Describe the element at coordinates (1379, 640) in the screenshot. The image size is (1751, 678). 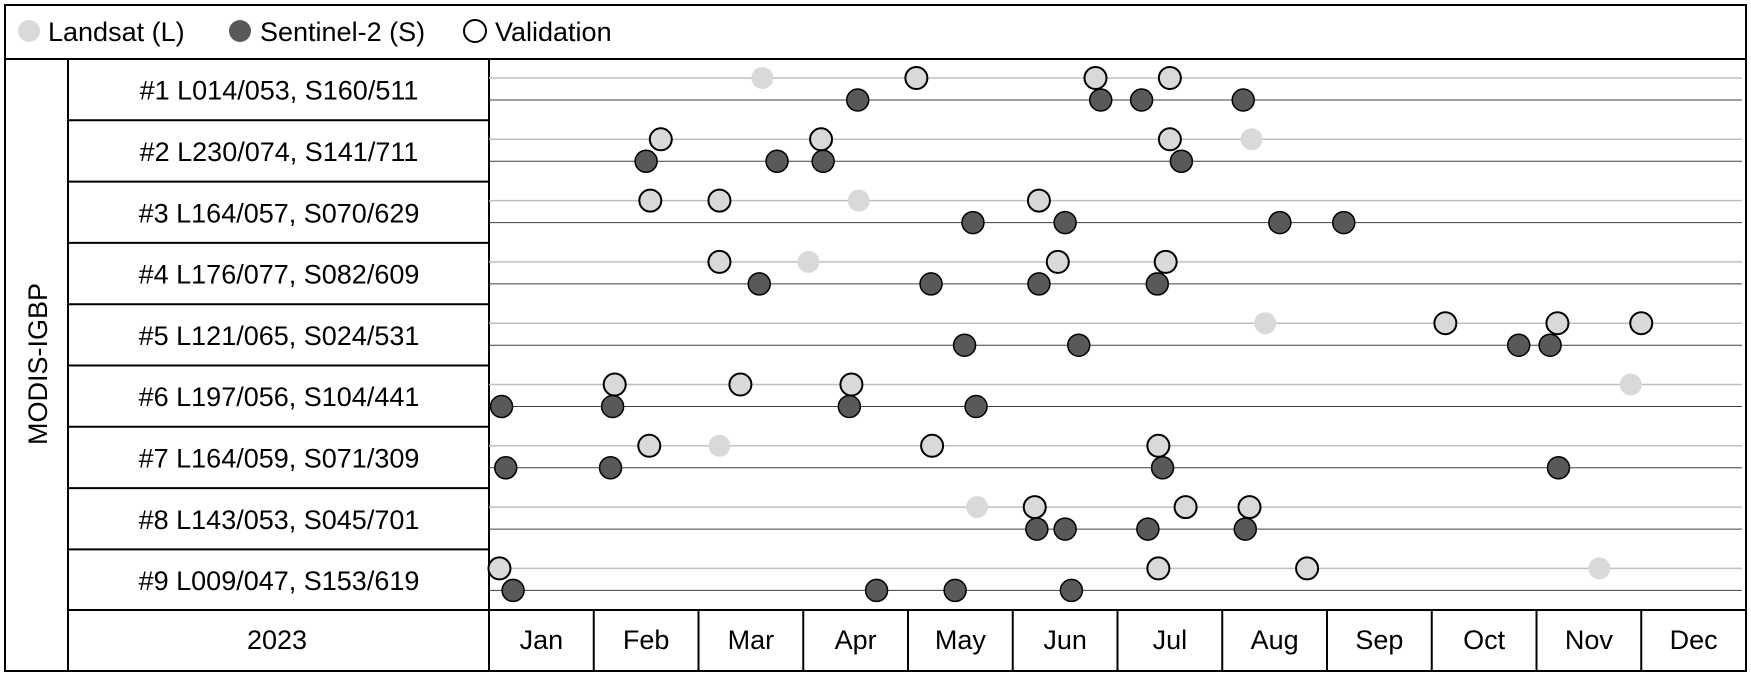
I see `month-label: Sep` at that location.